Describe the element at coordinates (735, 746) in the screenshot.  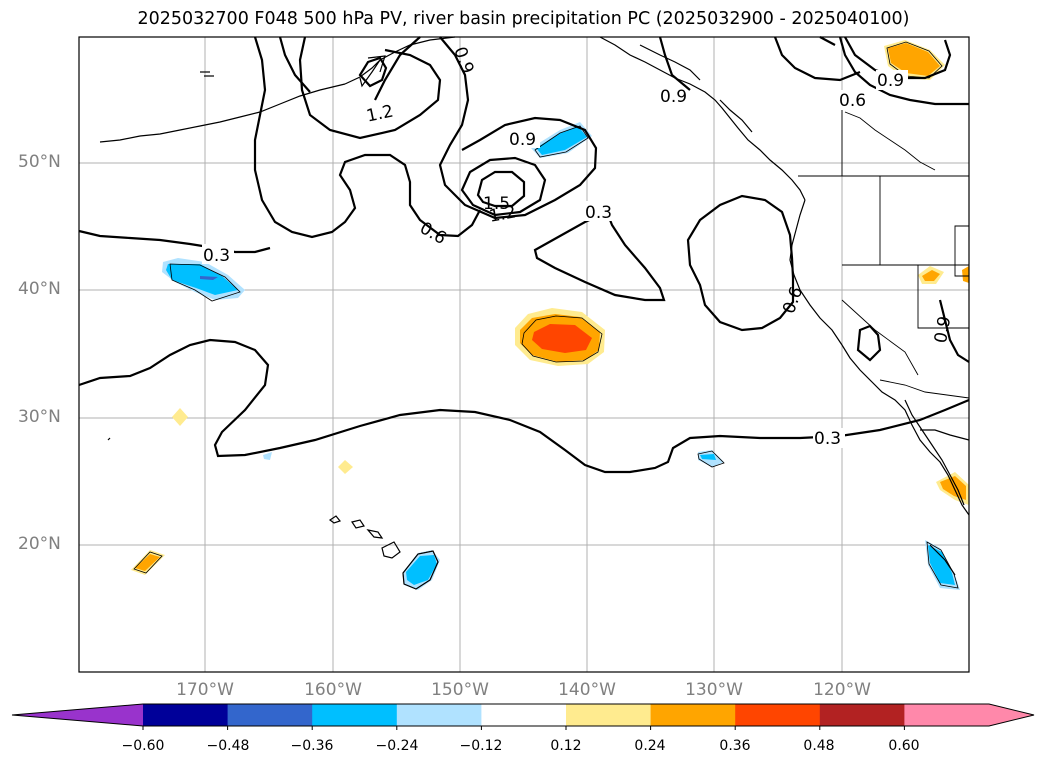
I see `colorbar-tick-label: 0.36` at that location.